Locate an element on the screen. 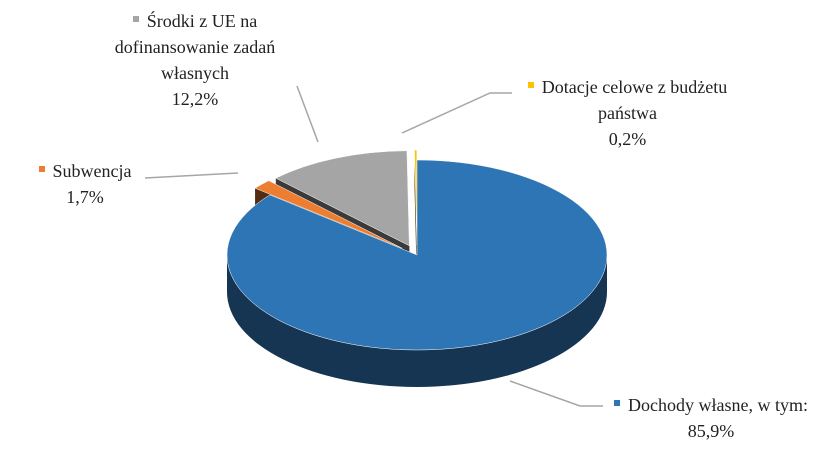  value-label: 12,2% is located at coordinates (195, 99).